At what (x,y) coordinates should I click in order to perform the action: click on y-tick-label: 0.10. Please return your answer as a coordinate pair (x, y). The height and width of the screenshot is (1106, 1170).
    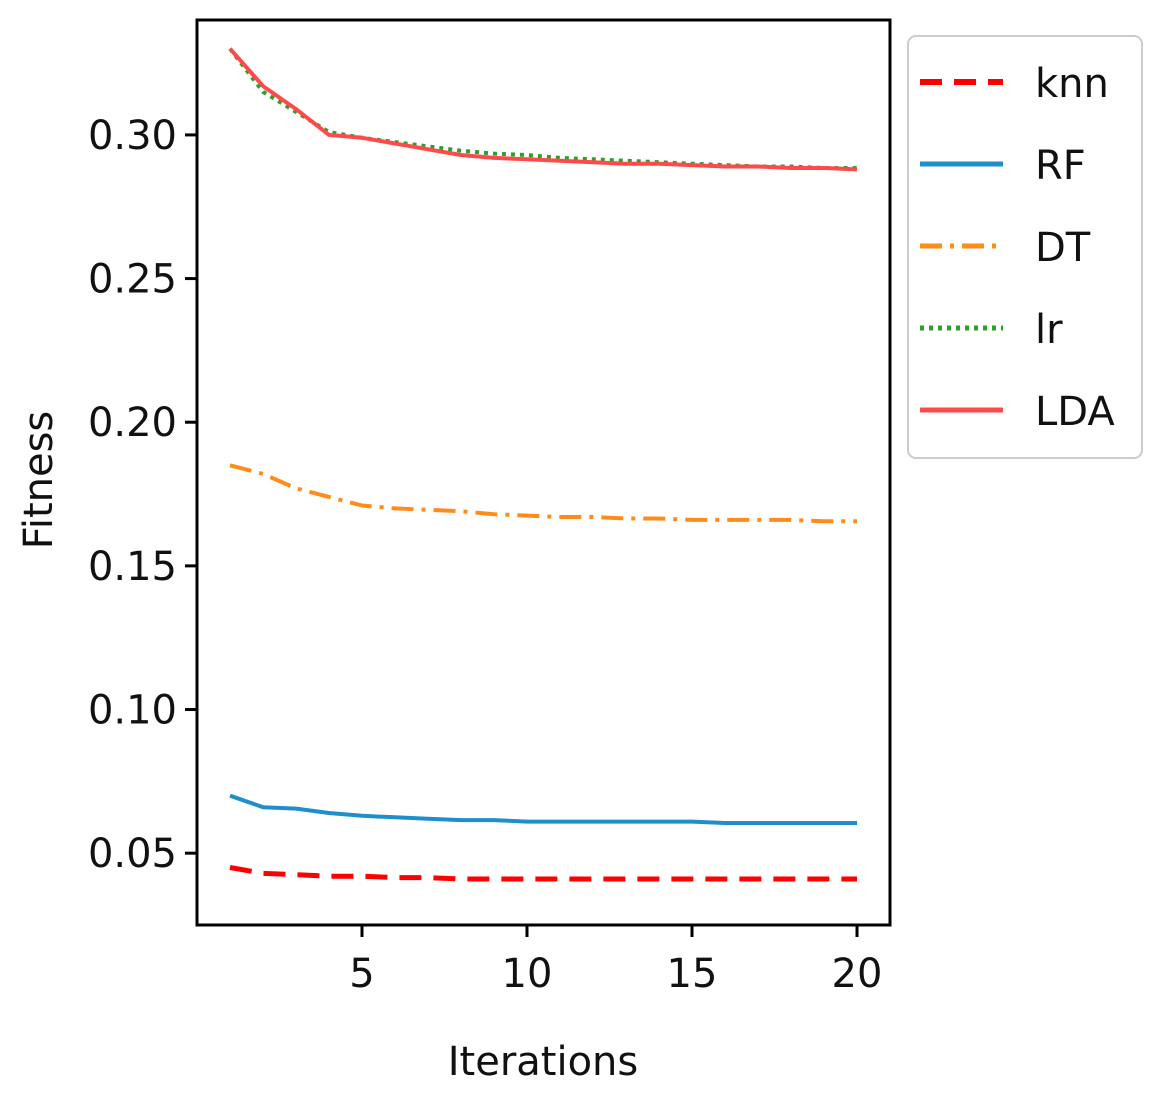
    Looking at the image, I should click on (132, 711).